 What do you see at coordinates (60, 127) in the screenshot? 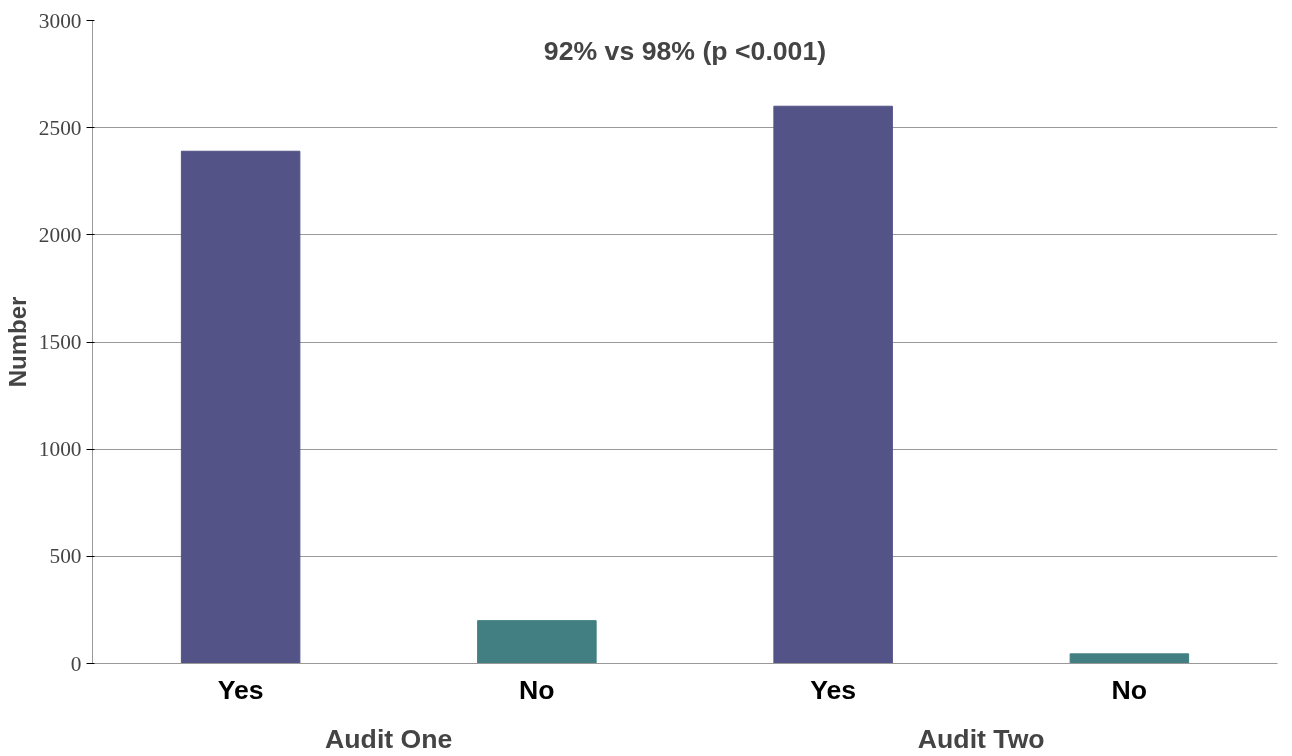
I see `y-tick-label: 2500` at bounding box center [60, 127].